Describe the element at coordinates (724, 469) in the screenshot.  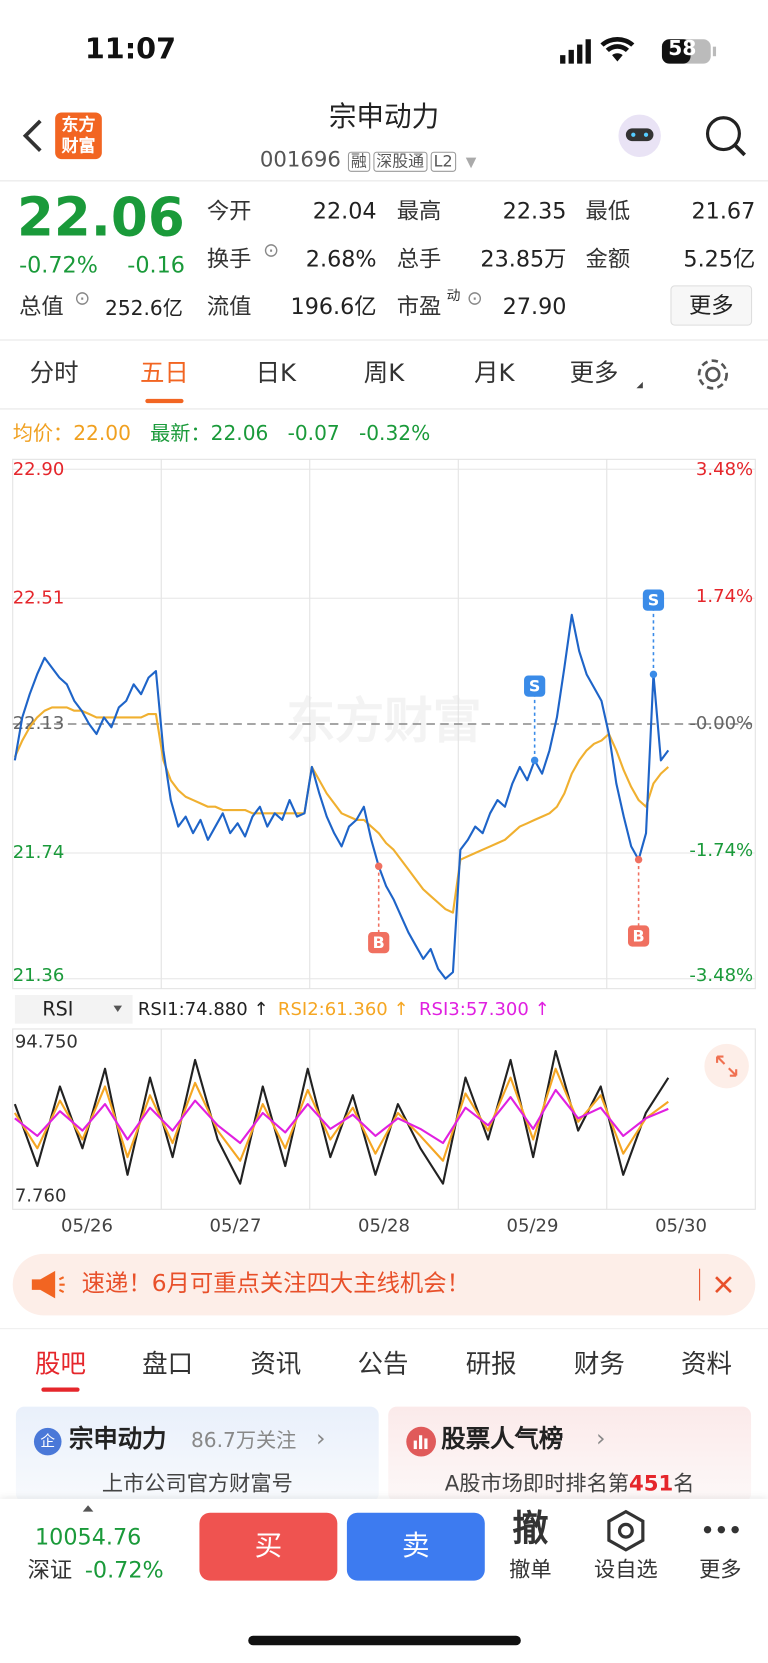
I see `y2-tick-label: 3.48%` at that location.